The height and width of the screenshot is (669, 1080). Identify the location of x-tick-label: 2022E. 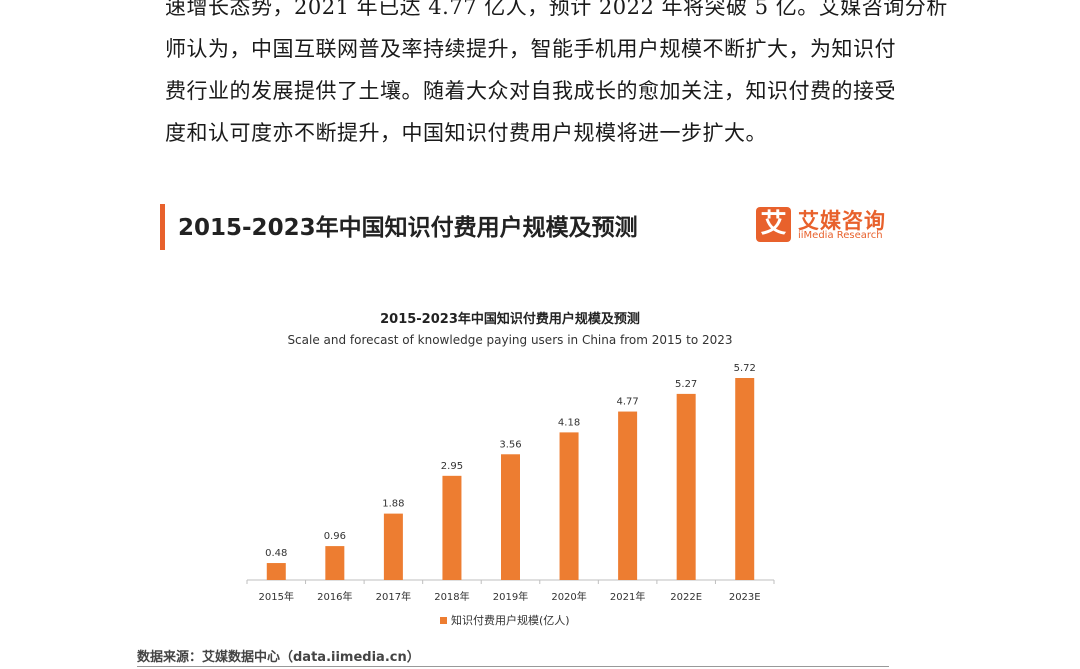
(686, 597).